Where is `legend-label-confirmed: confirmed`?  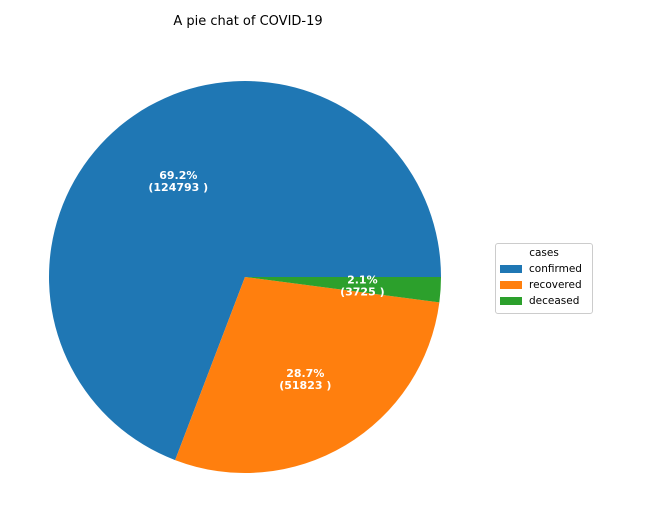 legend-label-confirmed: confirmed is located at coordinates (555, 269).